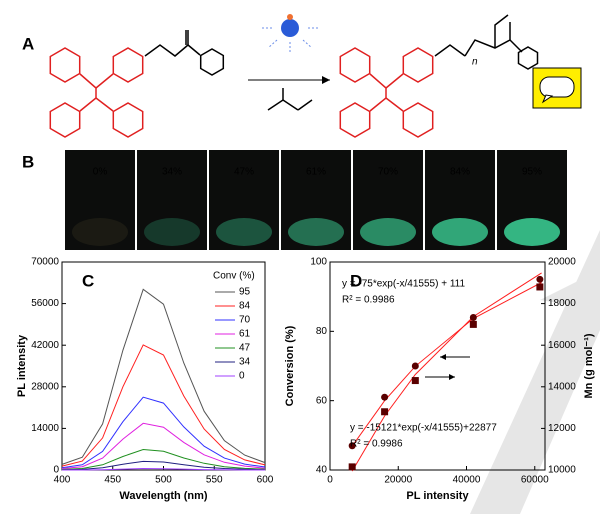 The width and height of the screenshot is (600, 514). What do you see at coordinates (245, 348) in the screenshot?
I see `legend-label: 47` at bounding box center [245, 348].